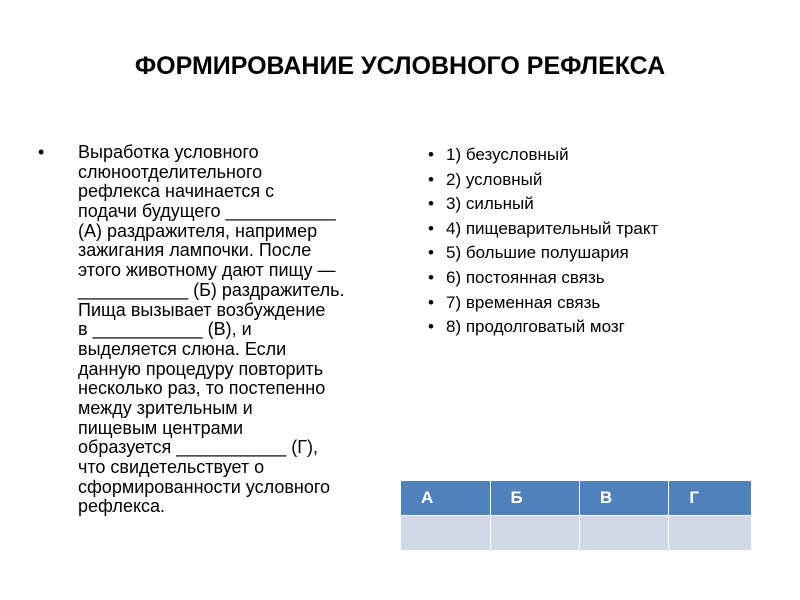 This screenshot has height=600, width=800. What do you see at coordinates (537, 253) in the screenshot?
I see `option-label: 5) большие полушария` at bounding box center [537, 253].